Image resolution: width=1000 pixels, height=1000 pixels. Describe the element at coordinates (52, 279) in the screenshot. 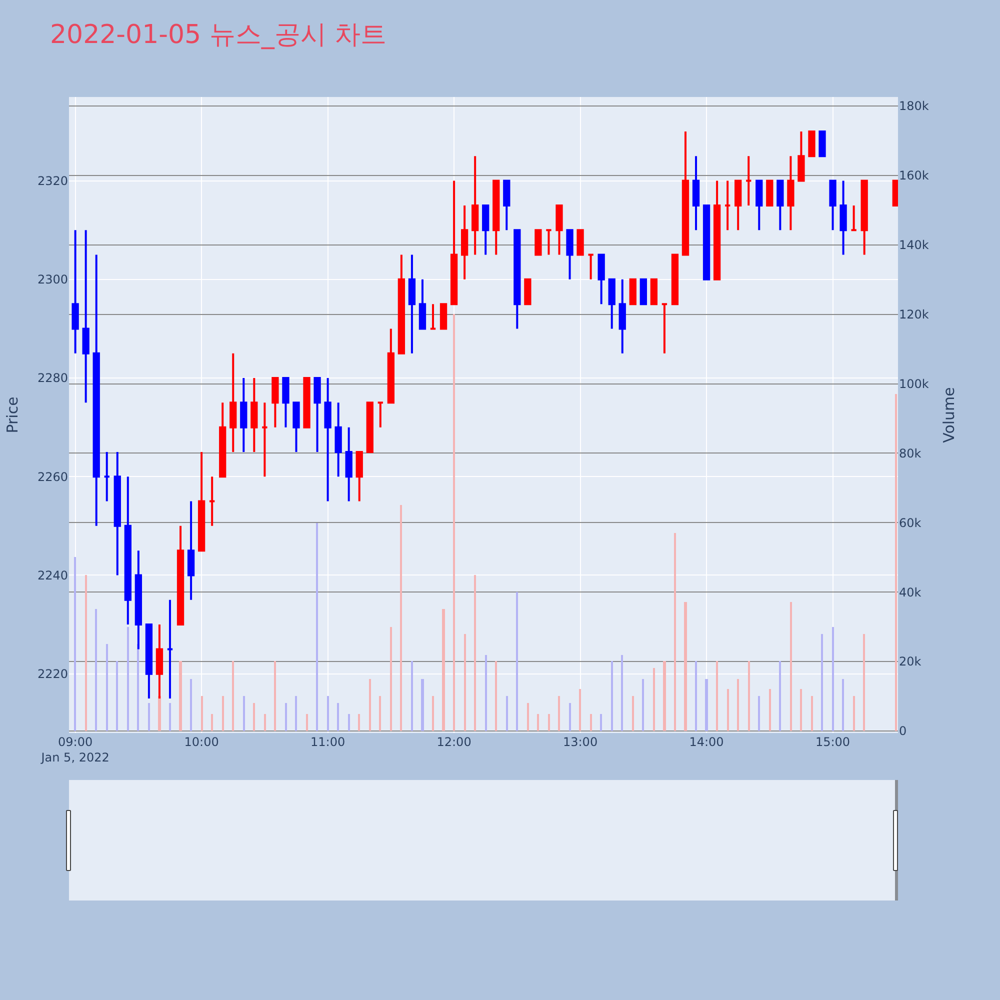

I see `y-tick-label: 2300` at that location.